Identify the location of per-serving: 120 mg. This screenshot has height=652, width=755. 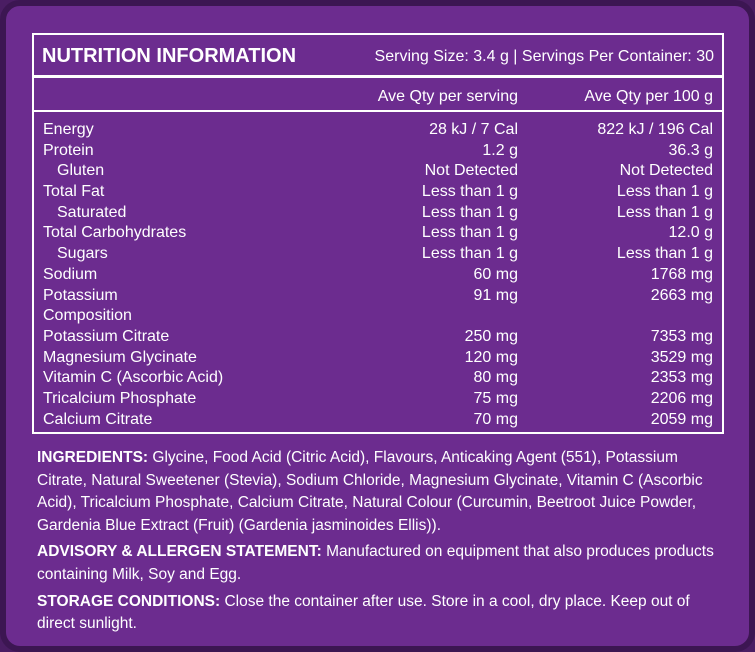
(491, 357).